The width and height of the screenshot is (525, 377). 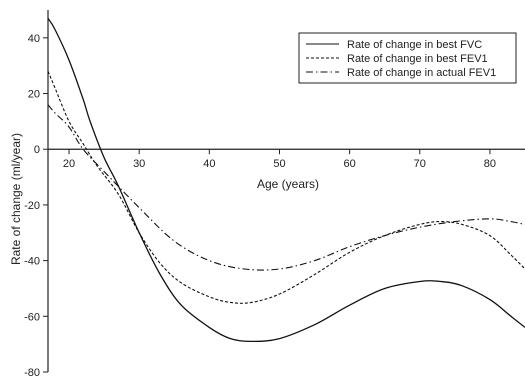 What do you see at coordinates (69, 164) in the screenshot?
I see `x-tick-label: 20` at bounding box center [69, 164].